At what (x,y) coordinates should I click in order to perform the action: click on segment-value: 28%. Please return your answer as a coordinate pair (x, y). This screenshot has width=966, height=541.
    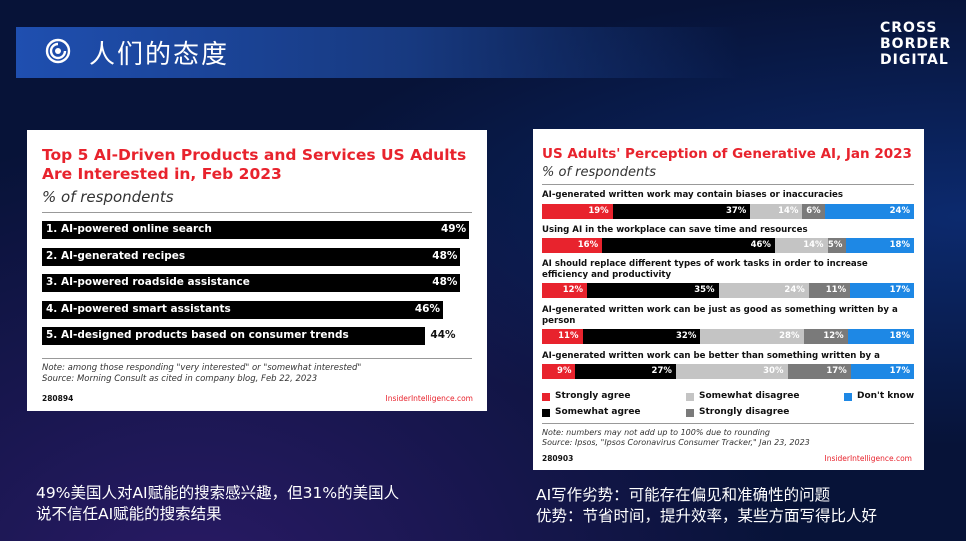
    Looking at the image, I should click on (789, 336).